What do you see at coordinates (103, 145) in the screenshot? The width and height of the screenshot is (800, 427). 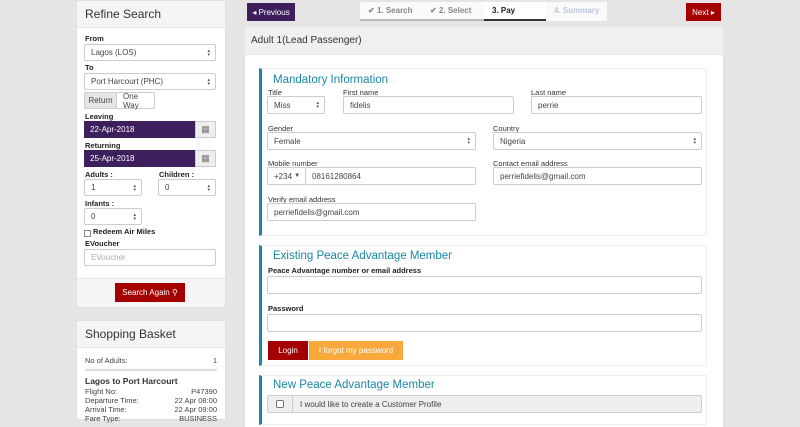 I see `returning-label: Returning` at bounding box center [103, 145].